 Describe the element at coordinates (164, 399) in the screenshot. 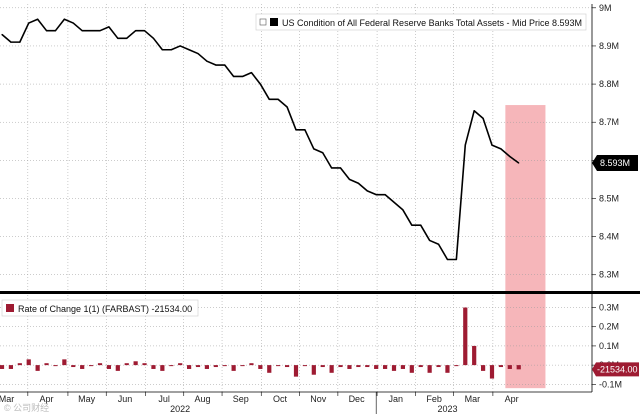

I see `x-month-label: Jul` at that location.